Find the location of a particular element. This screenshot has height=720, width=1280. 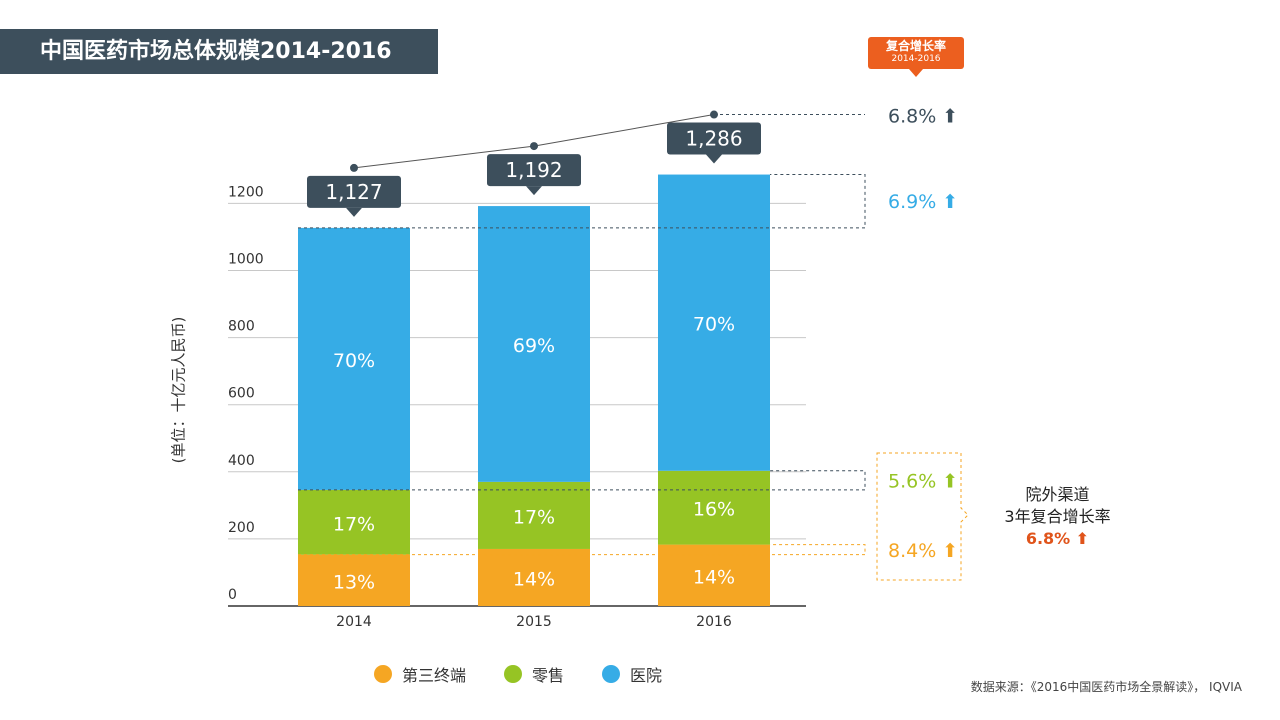

legend-item-hospital: 医院 is located at coordinates (632, 674).